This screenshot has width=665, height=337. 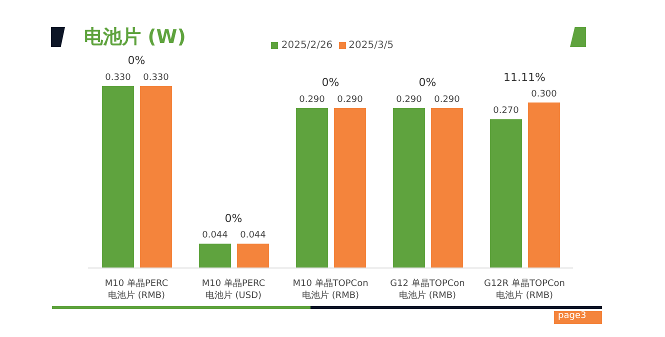 What do you see at coordinates (330, 289) in the screenshot?
I see `x-tick-label: M10 单晶TOPCon 电池片 (RMB)` at bounding box center [330, 289].